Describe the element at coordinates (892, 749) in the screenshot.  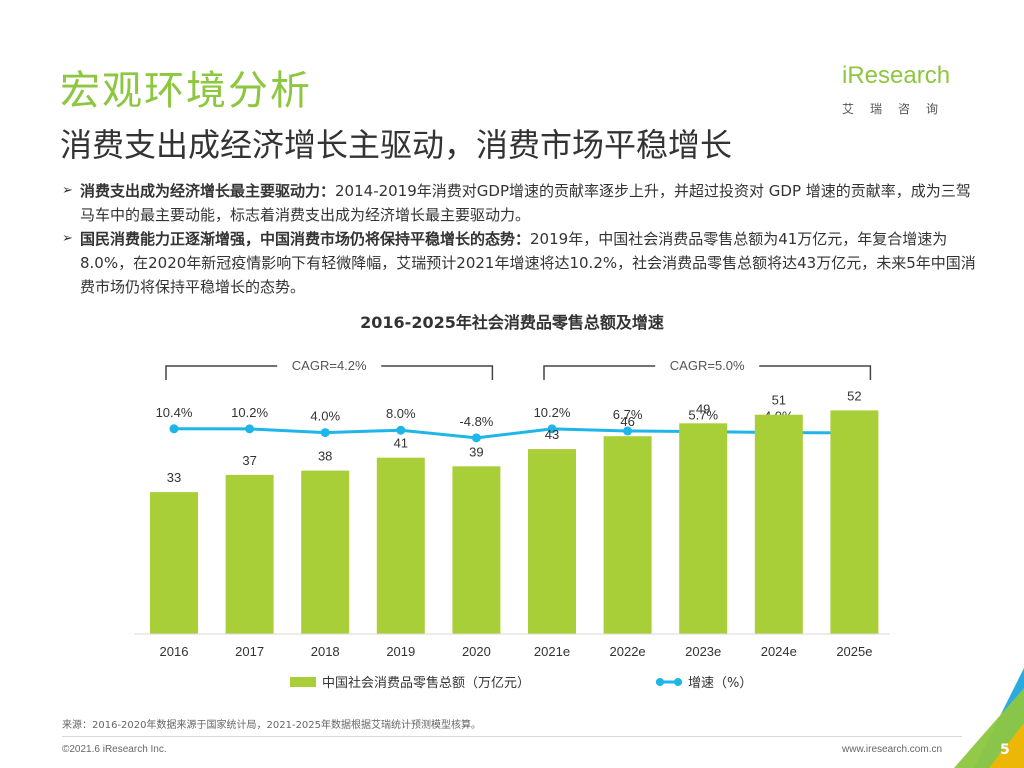
I see `website-link: www.iresearch.com.cn` at that location.